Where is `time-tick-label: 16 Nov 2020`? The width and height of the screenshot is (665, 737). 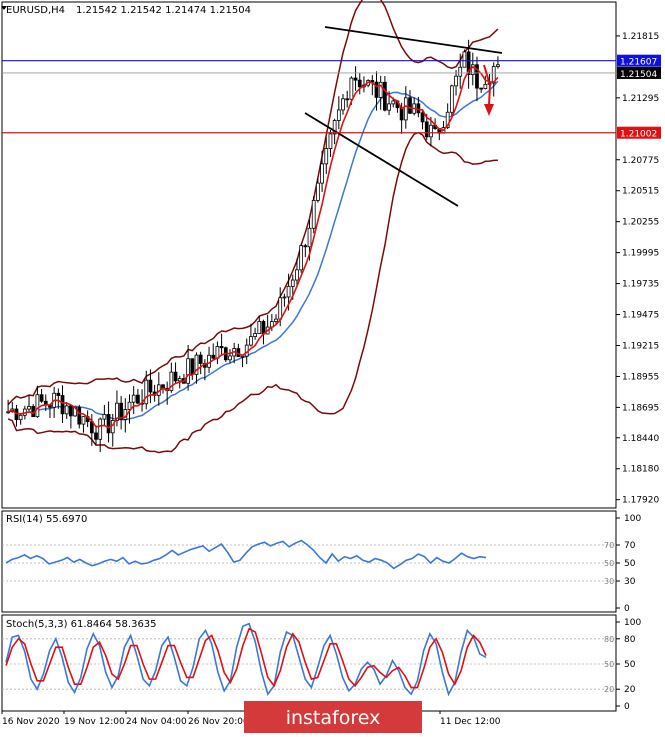
time-tick-label: 16 Nov 2020 is located at coordinates (31, 722).